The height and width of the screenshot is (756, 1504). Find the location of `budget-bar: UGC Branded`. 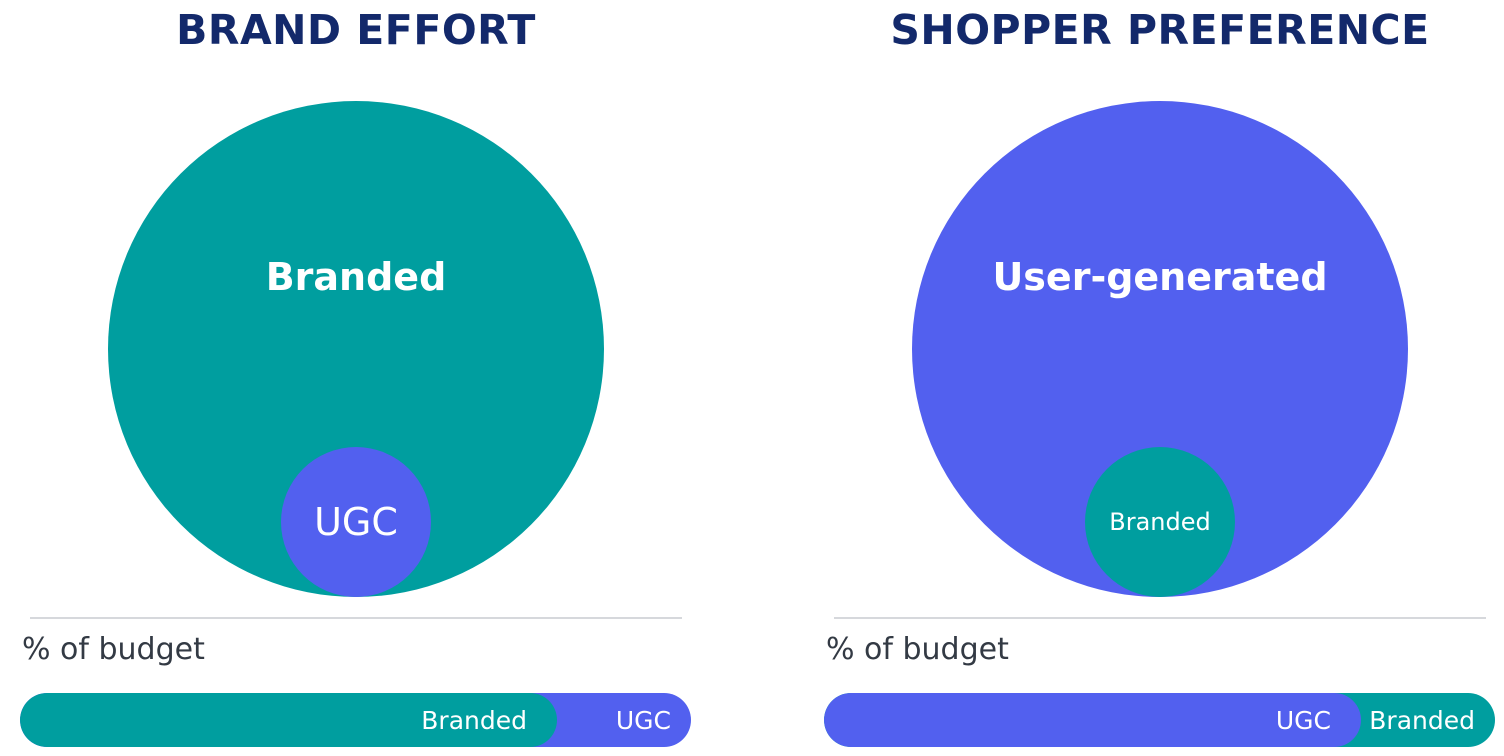

budget-bar: UGC Branded is located at coordinates (1159, 720).